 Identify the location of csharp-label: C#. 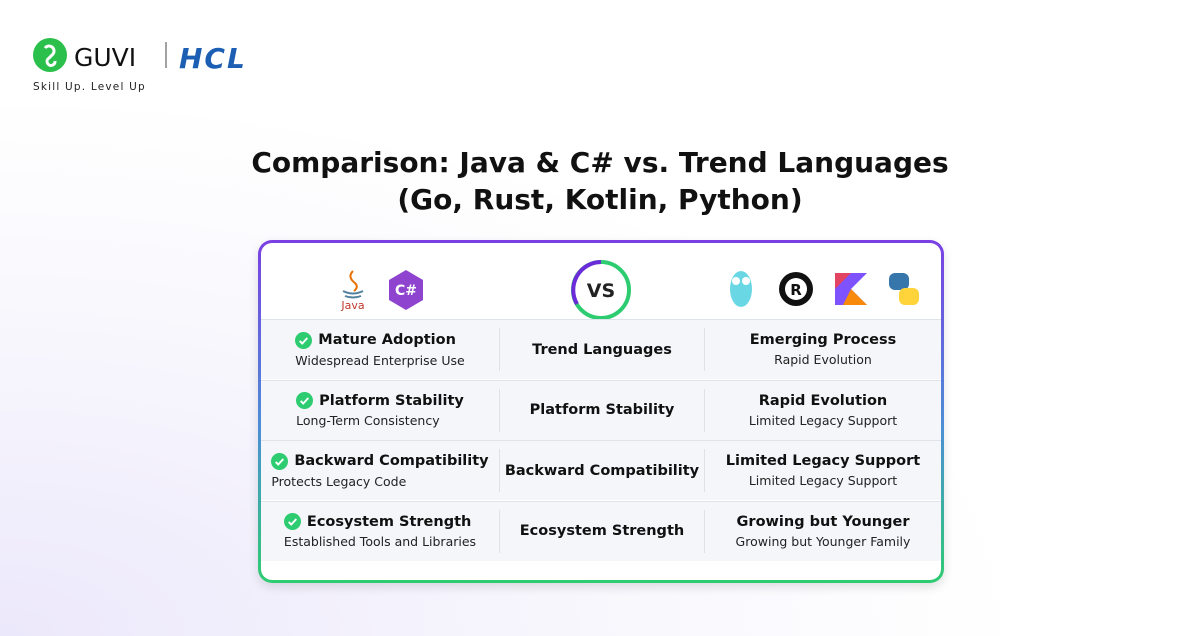
(406, 291).